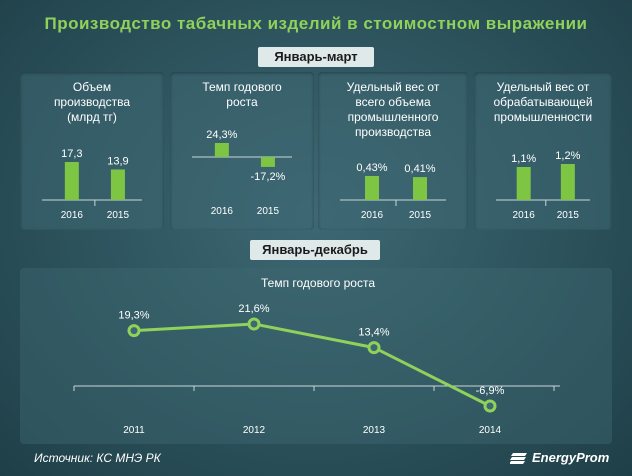 This screenshot has width=632, height=476. I want to click on data-label-2013: 13,4%, so click(373, 333).